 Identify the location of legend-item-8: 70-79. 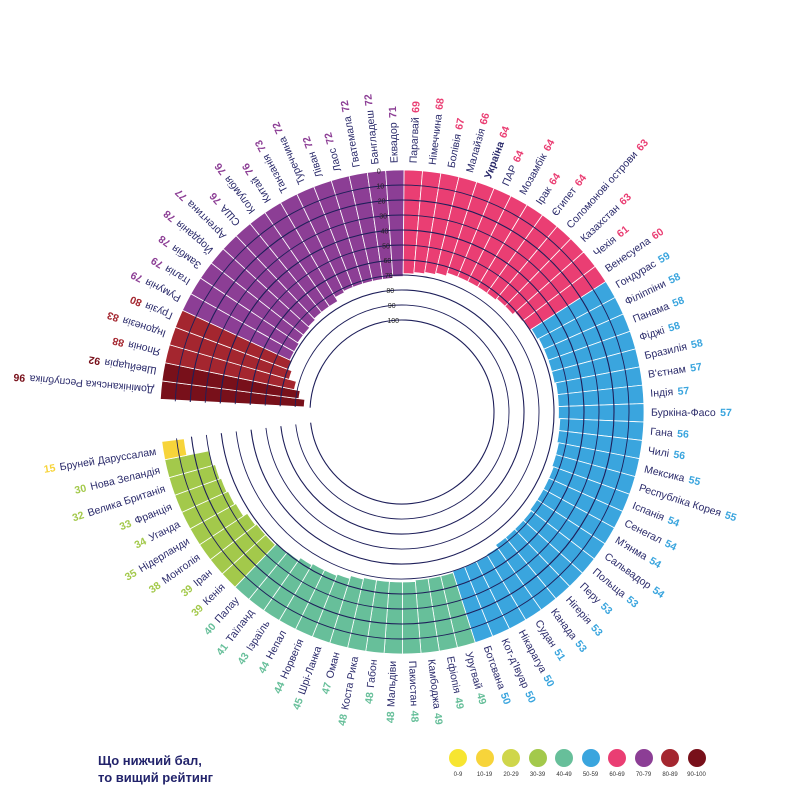
(644, 763).